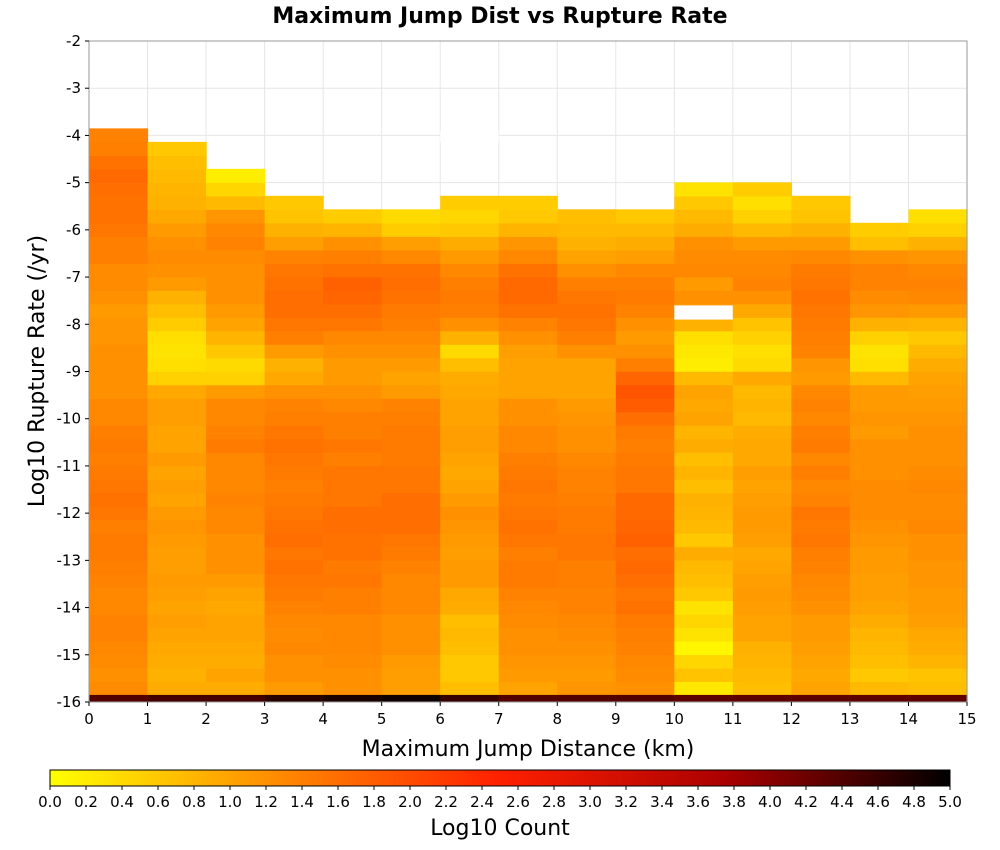 The height and width of the screenshot is (850, 1000). Describe the element at coordinates (69, 419) in the screenshot. I see `y-tick-label: -10` at that location.